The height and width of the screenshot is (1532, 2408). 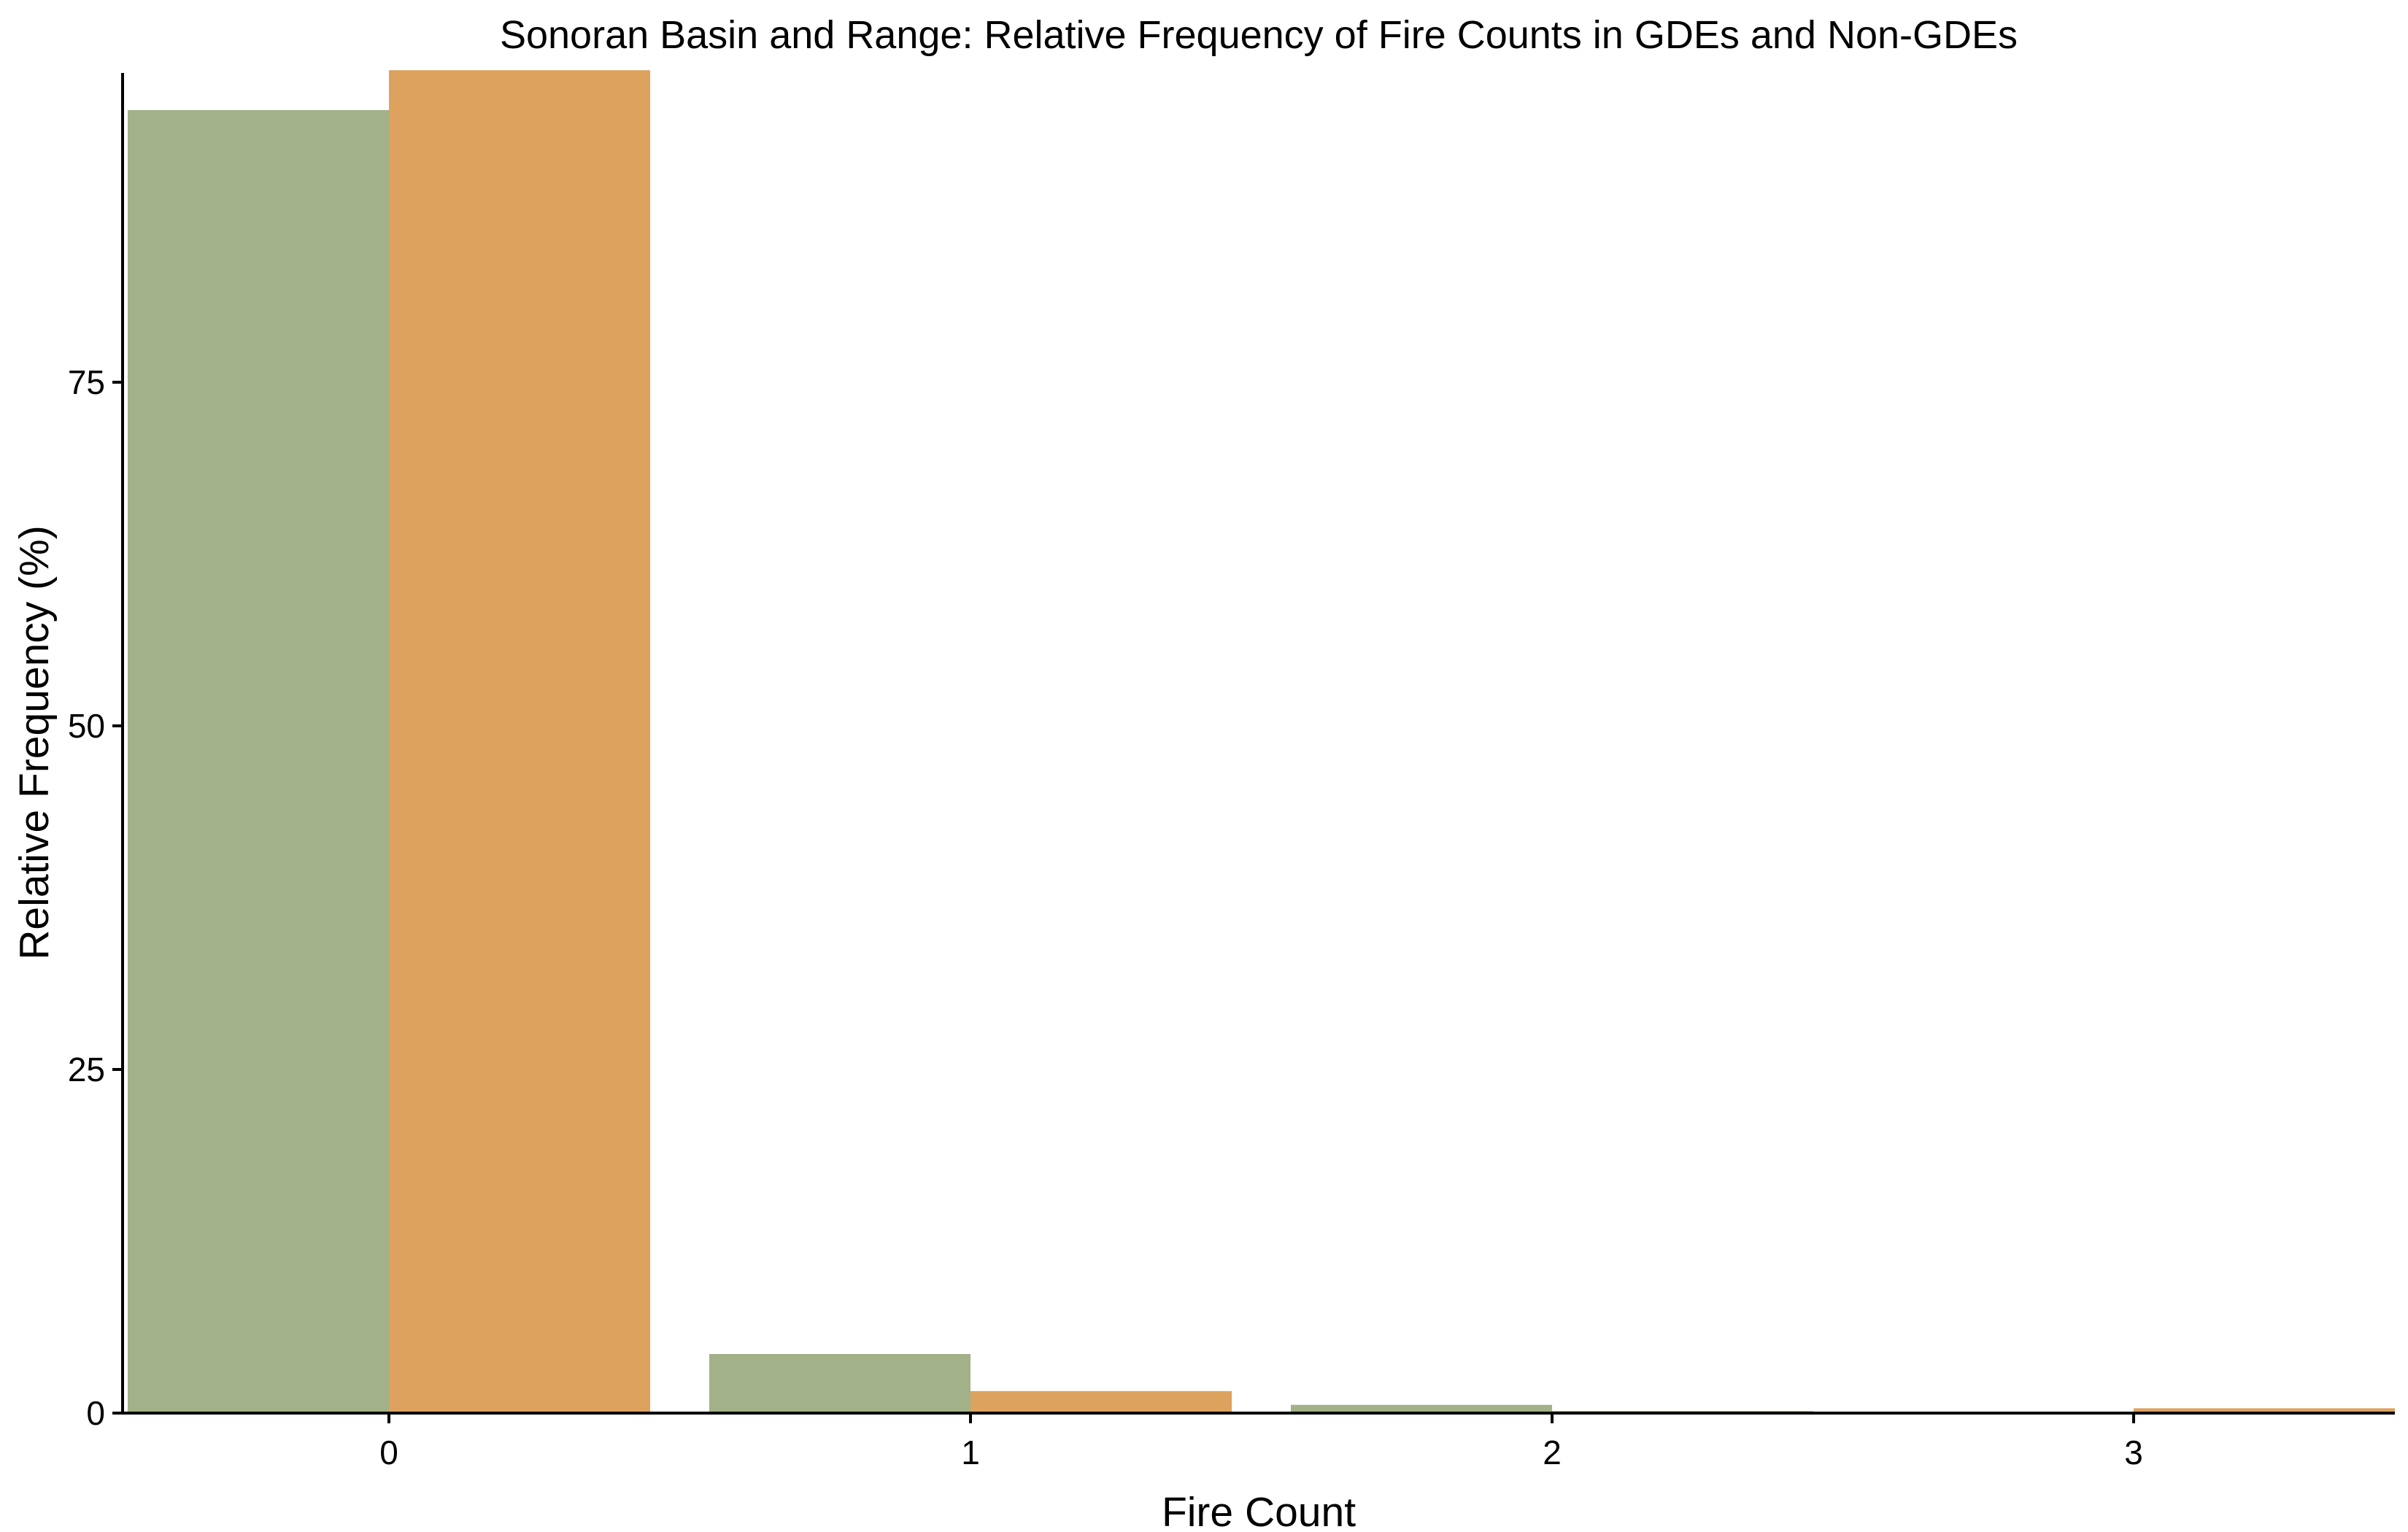 What do you see at coordinates (1259, 1511) in the screenshot?
I see `x-axis-label: Fire Count` at bounding box center [1259, 1511].